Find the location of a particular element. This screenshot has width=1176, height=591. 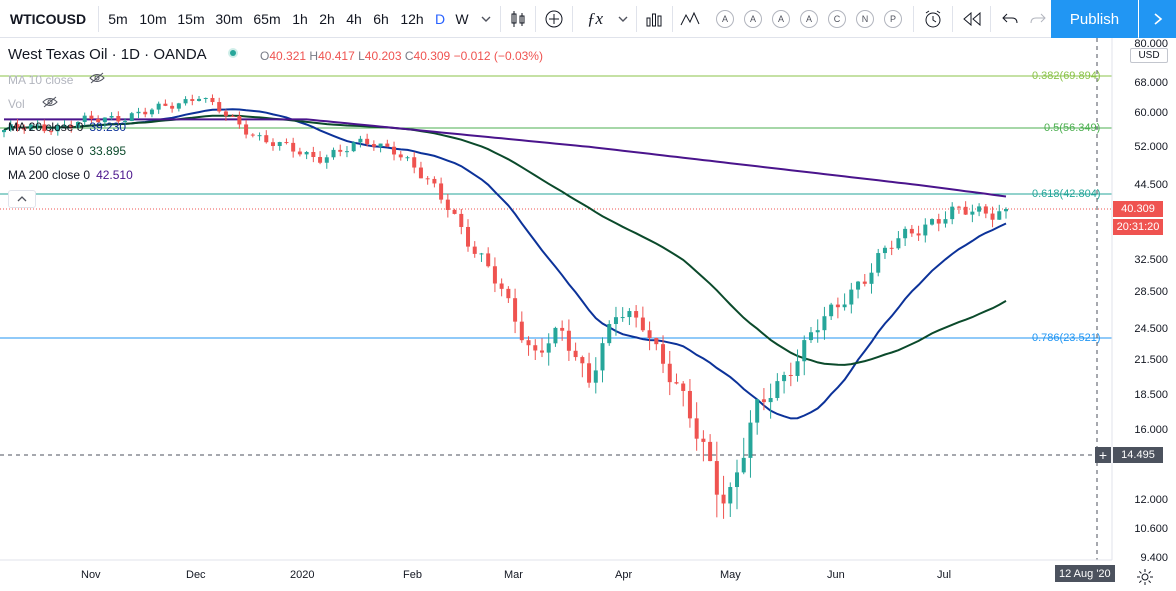

ma50-label: MA 50 close 0 is located at coordinates (46, 151).